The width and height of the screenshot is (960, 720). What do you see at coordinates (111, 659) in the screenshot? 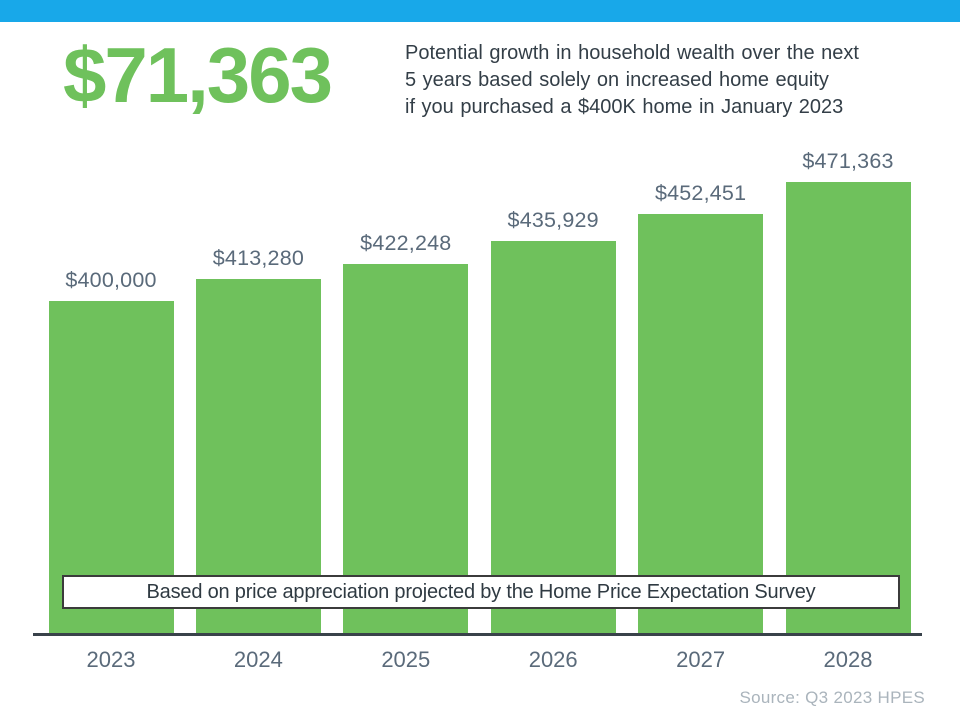
I see `x-axis-label: 2023` at bounding box center [111, 659].